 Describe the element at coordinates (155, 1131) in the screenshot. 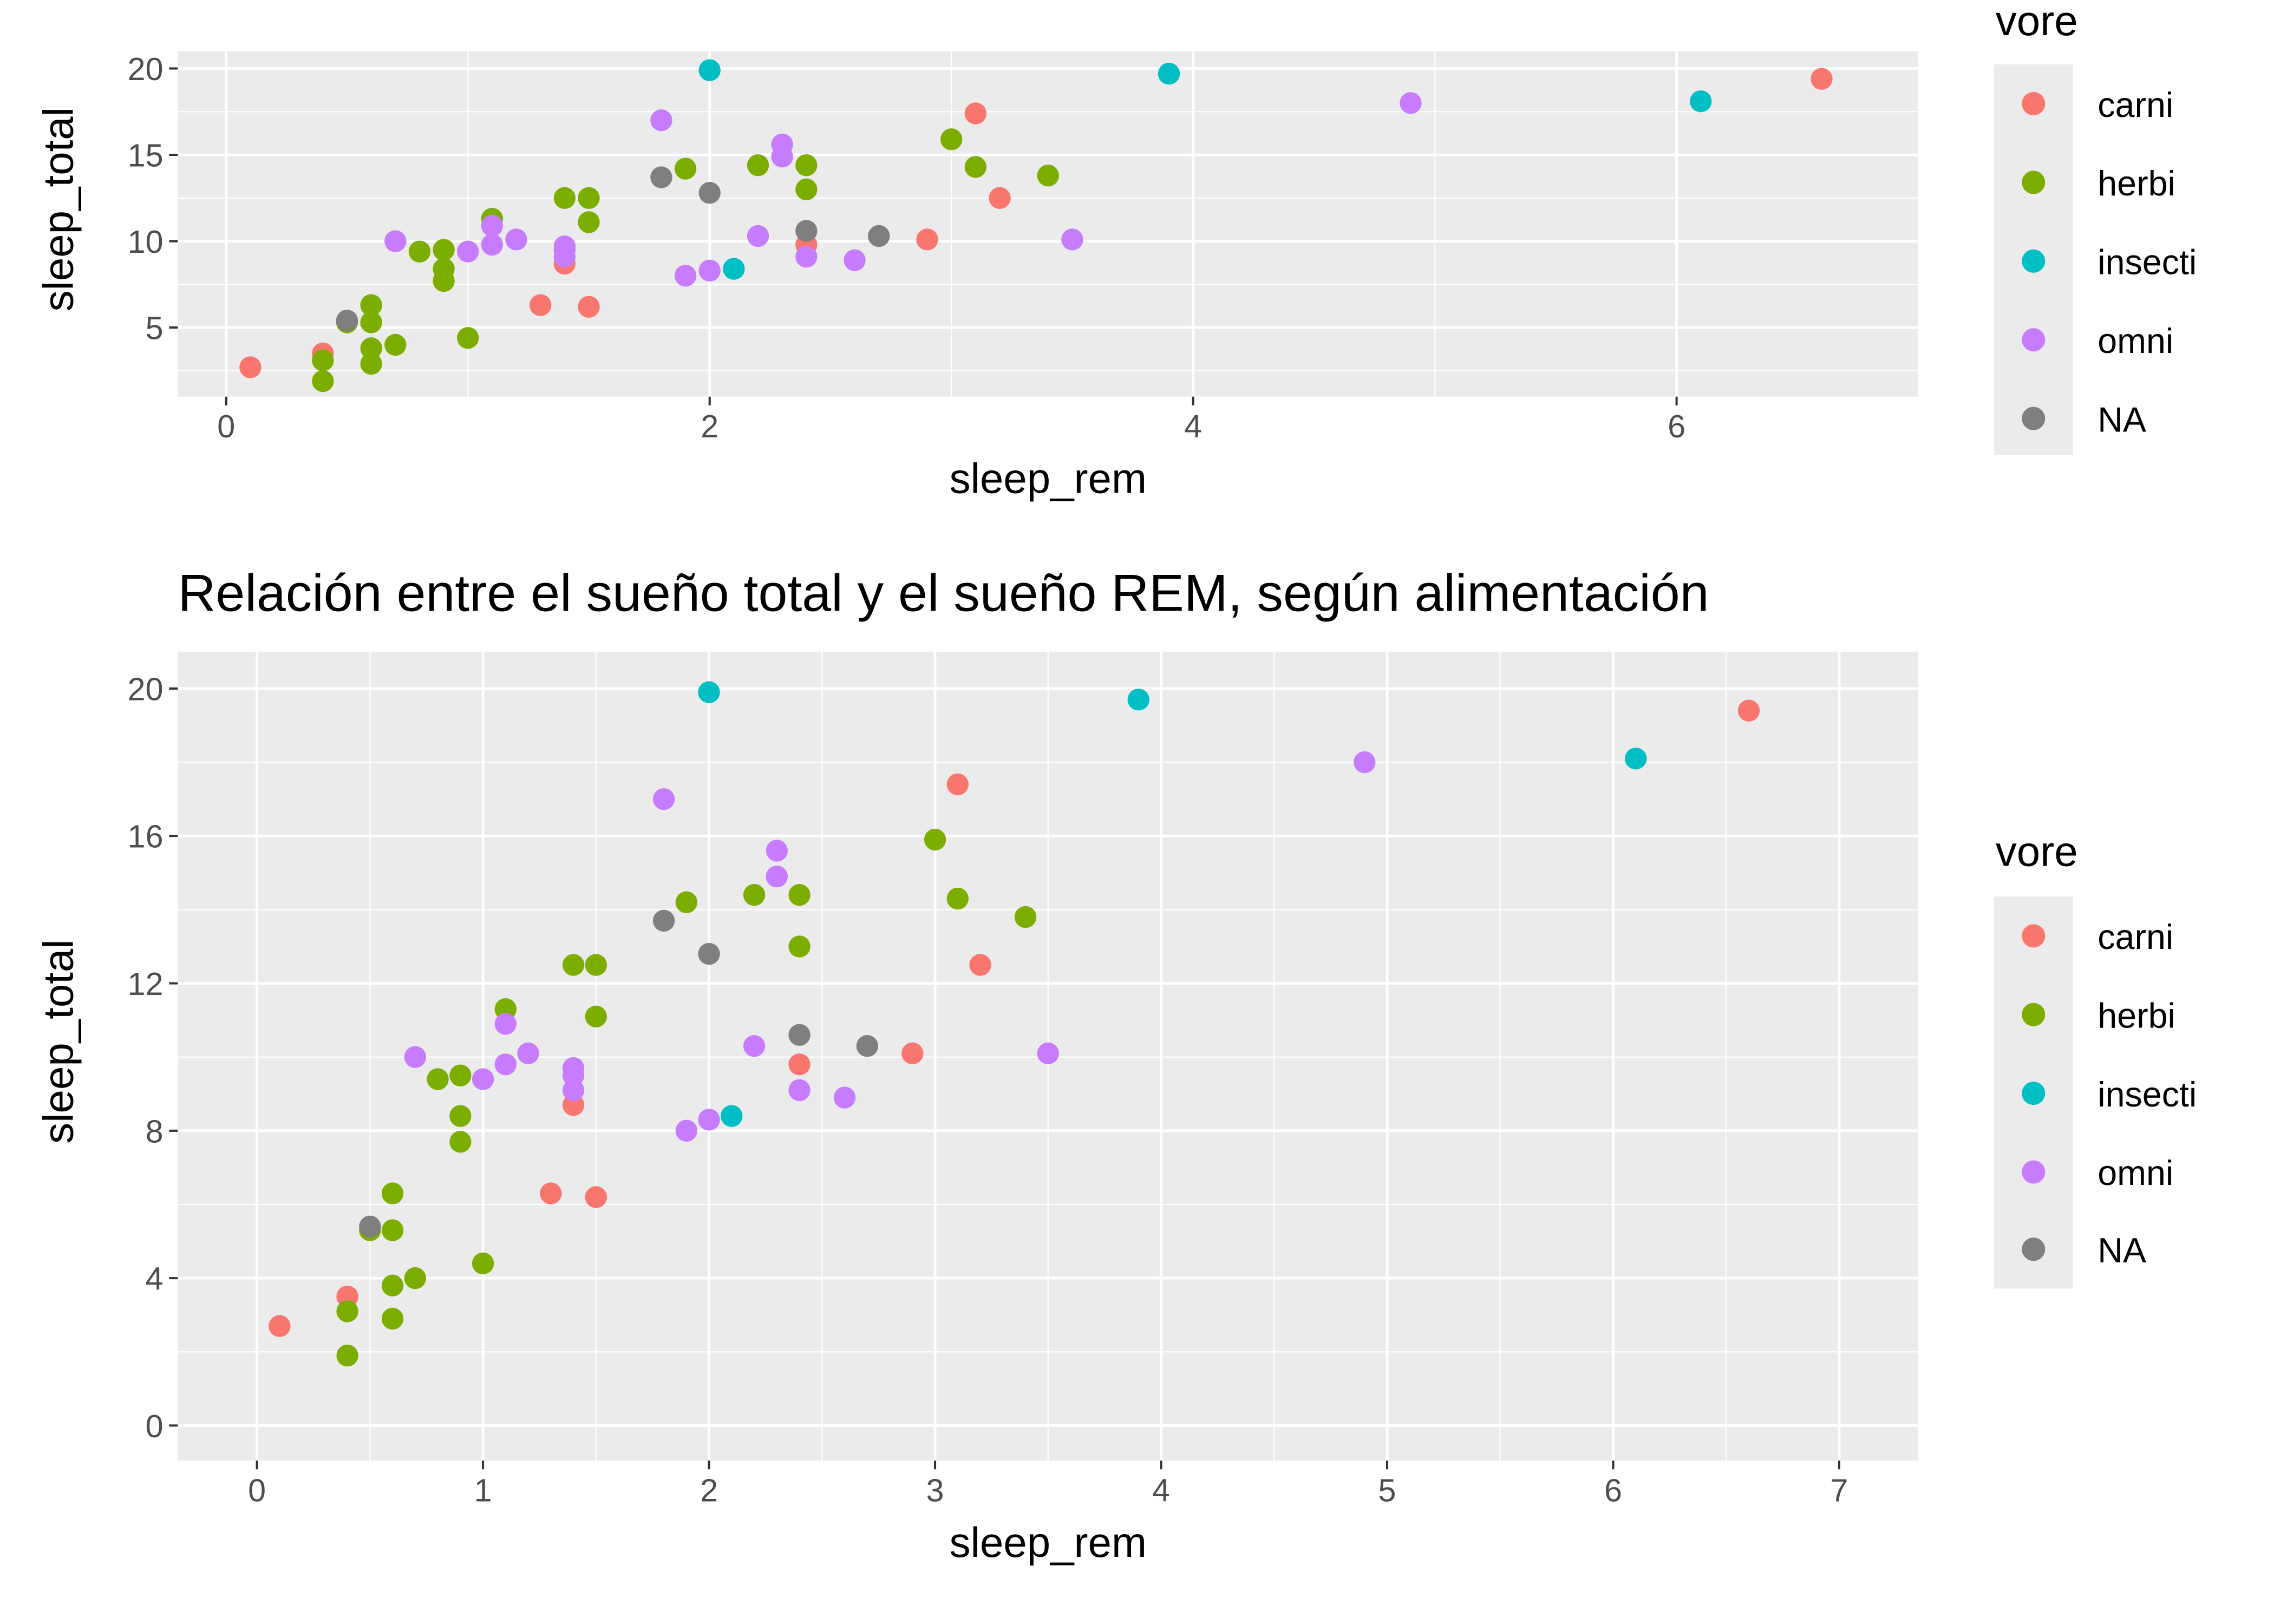

I see `y-tick-label: 8` at that location.